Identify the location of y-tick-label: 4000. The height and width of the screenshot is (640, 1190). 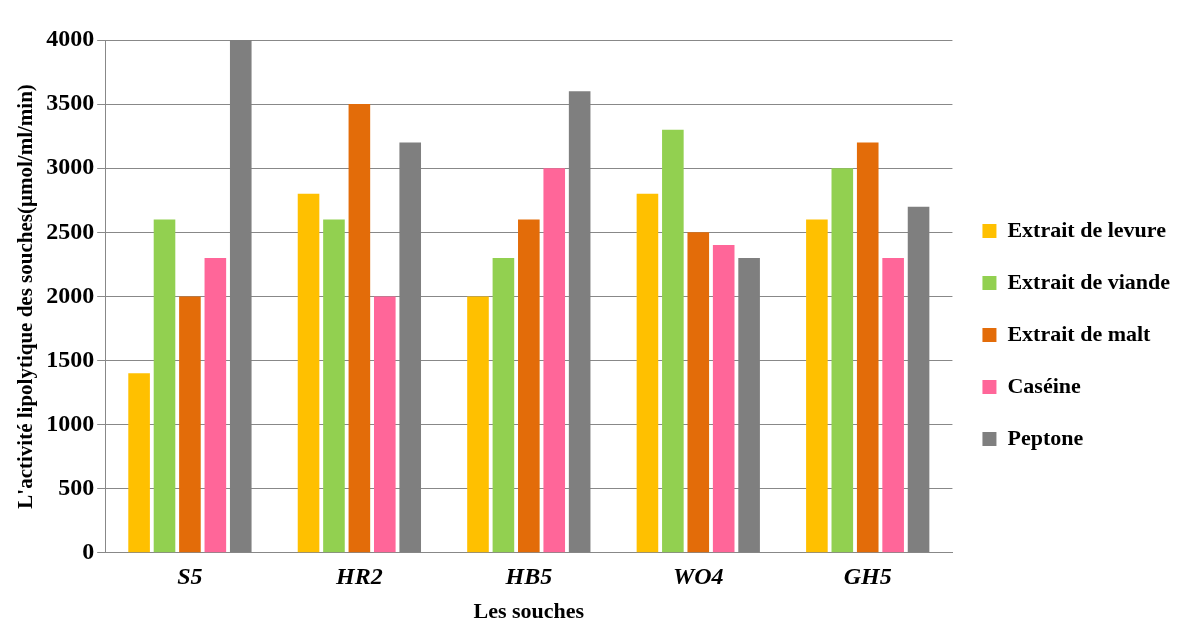
(70, 38).